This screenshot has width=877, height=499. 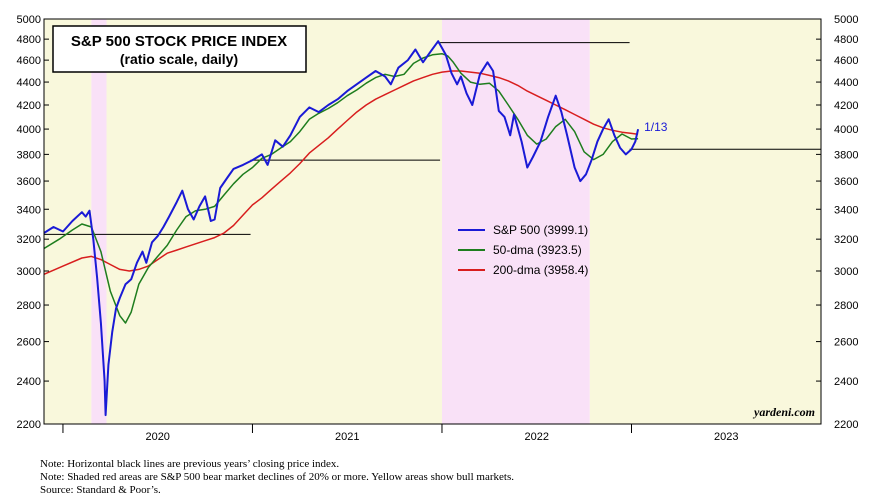 I want to click on note-3: Source: Standard & Poor’s., so click(x=100, y=490).